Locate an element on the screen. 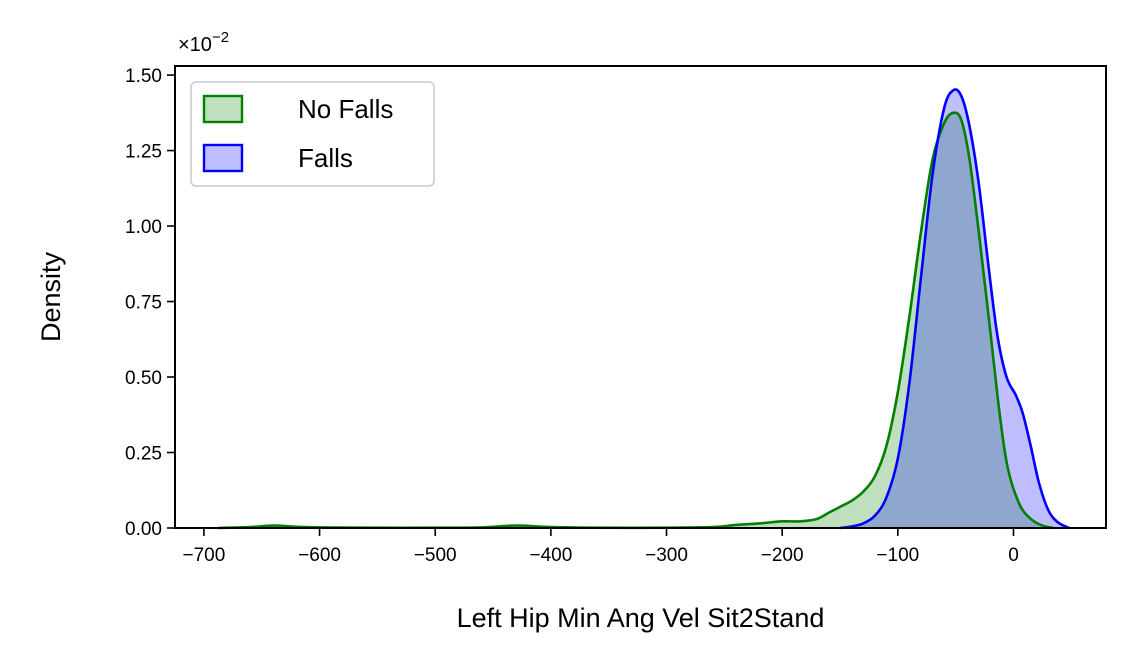 The width and height of the screenshot is (1134, 666). x-tick-label: −200 is located at coordinates (782, 555).